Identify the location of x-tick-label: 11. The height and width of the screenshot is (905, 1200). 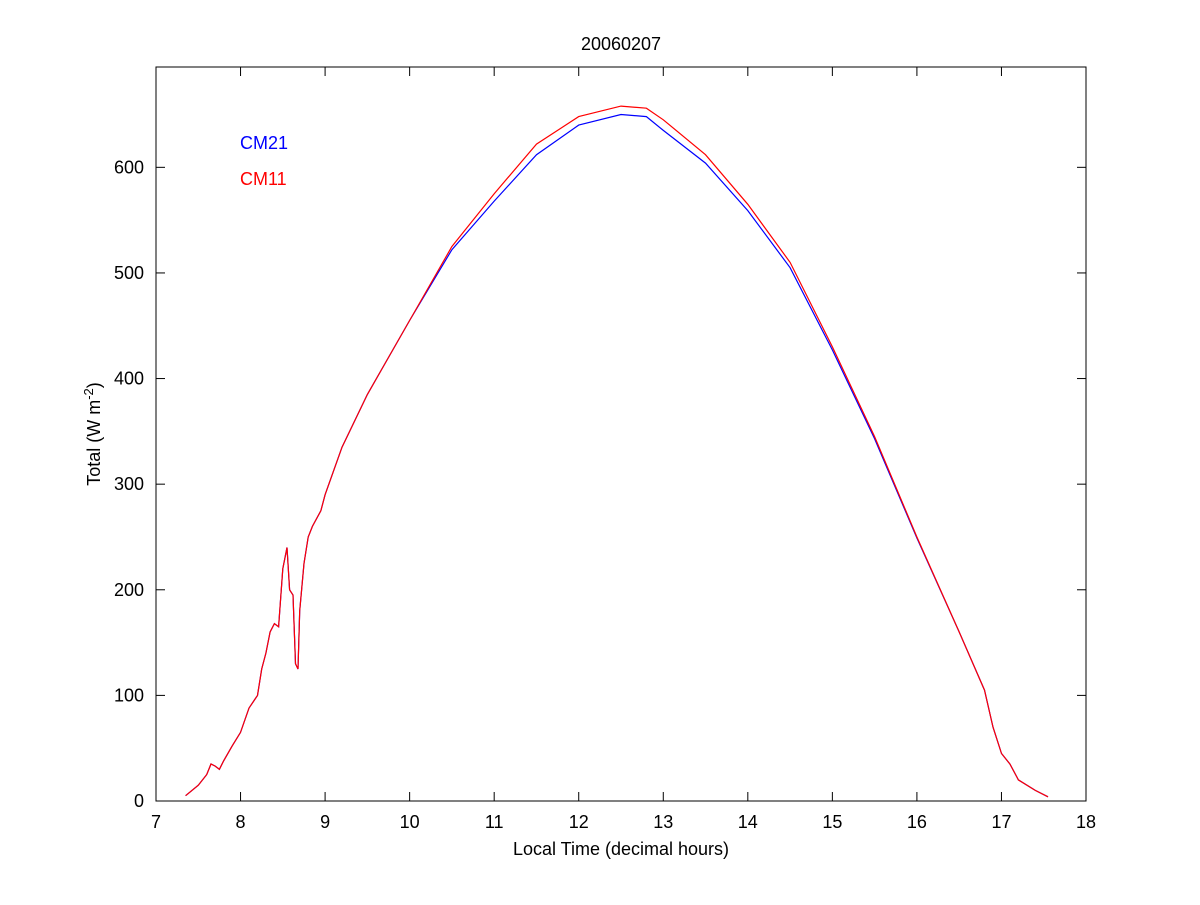
(494, 822).